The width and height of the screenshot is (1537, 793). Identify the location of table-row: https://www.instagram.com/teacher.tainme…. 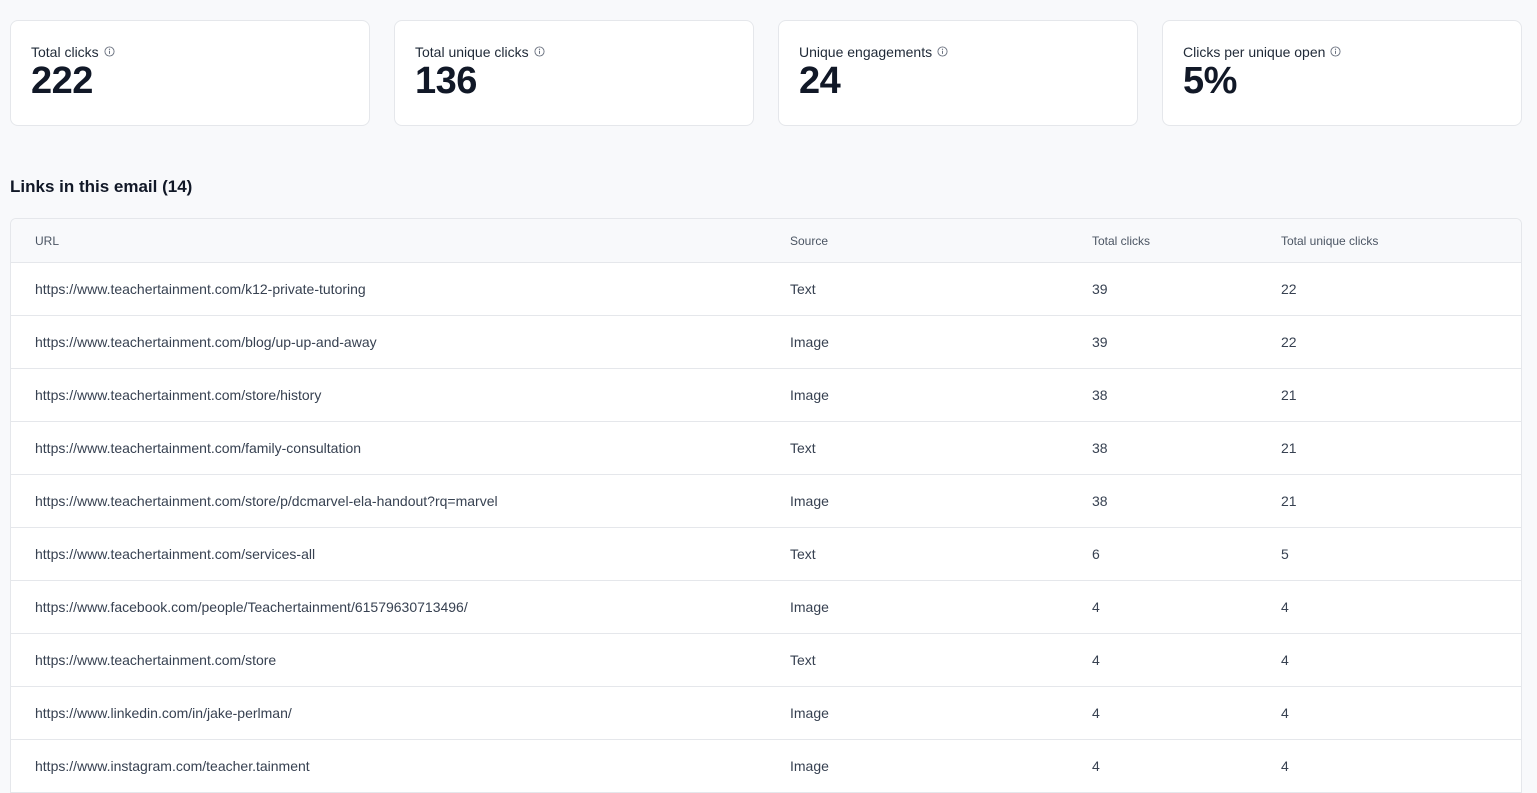
(766, 766).